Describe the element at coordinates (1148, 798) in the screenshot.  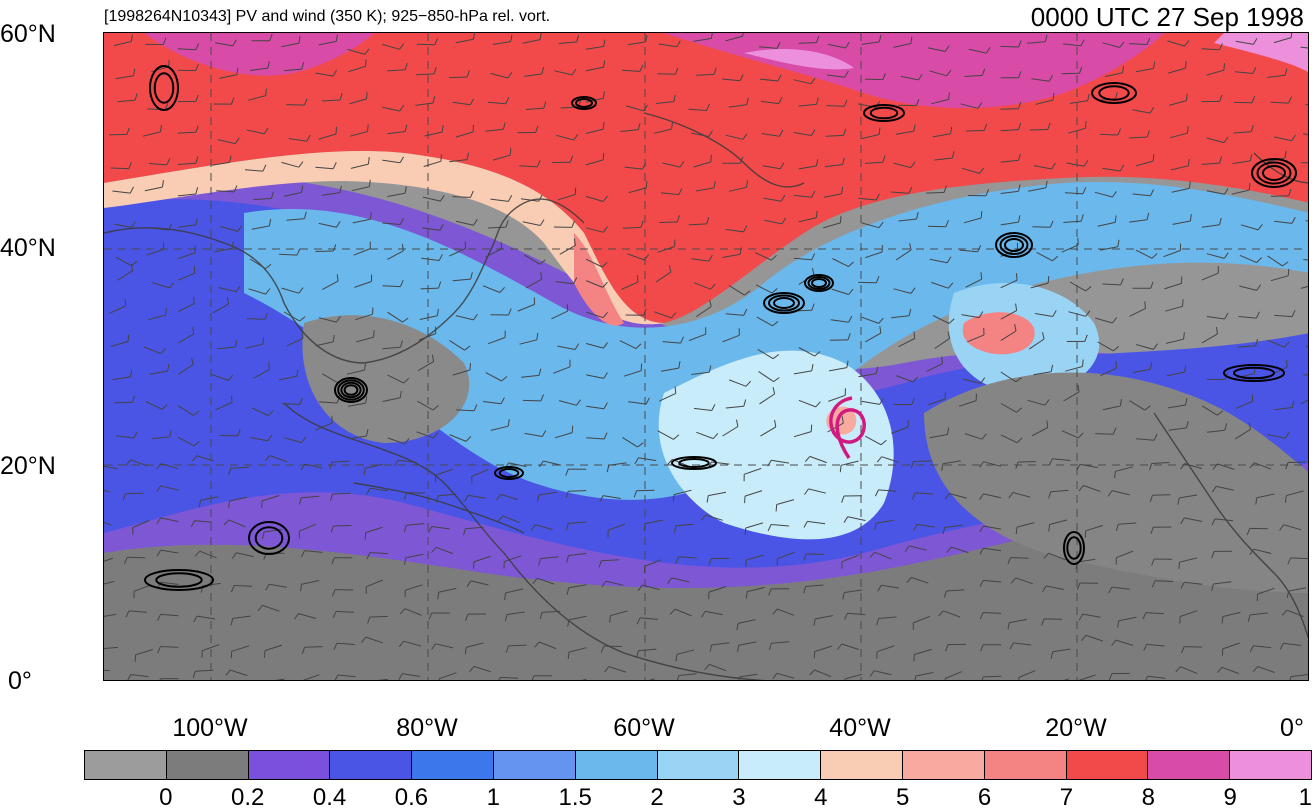
I see `colorbar-tick-label: 8` at that location.